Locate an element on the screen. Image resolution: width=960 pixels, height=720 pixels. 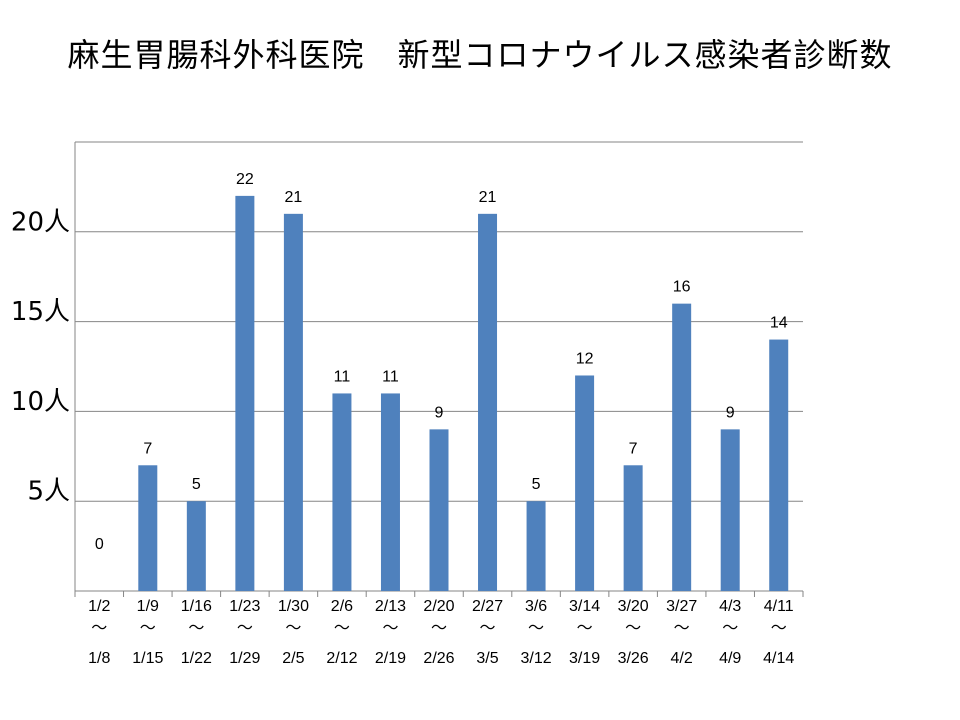
x-tick-label-start: 3/27 is located at coordinates (681, 606).